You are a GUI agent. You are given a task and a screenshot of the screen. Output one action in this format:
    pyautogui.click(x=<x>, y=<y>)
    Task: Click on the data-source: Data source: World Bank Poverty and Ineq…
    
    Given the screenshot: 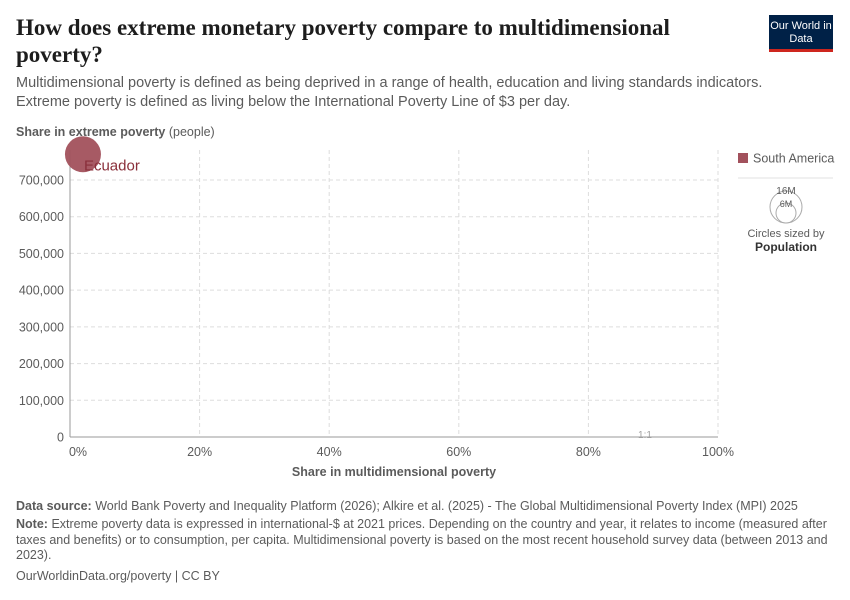 What is the action you would take?
    pyautogui.click(x=407, y=506)
    